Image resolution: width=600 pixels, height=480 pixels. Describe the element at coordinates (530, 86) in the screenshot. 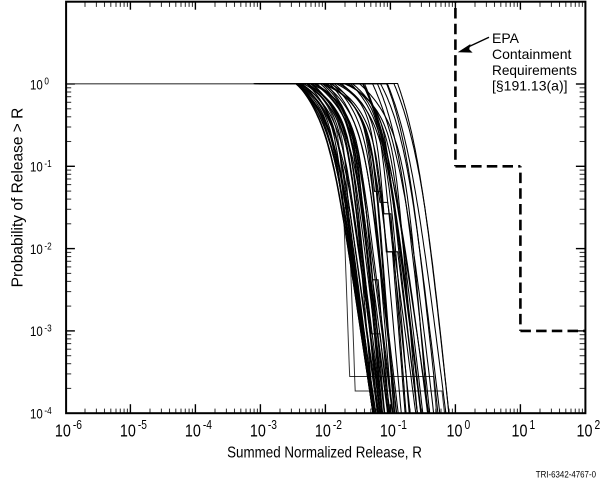

I see `svg-text: [§191.13(a)]` at that location.